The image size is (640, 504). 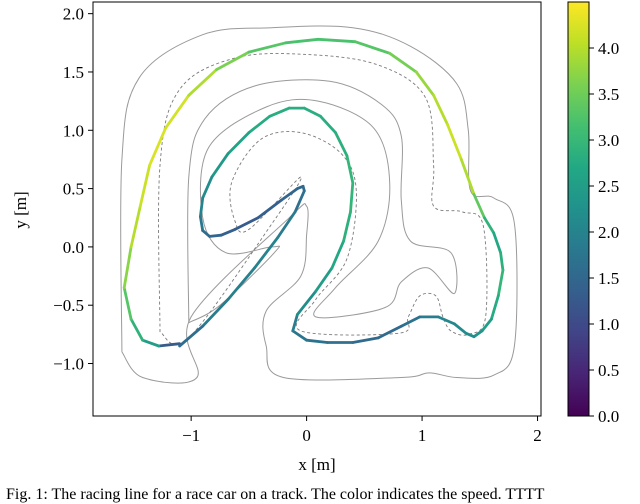 I want to click on y-tick-label: 2.0, so click(x=73, y=14).